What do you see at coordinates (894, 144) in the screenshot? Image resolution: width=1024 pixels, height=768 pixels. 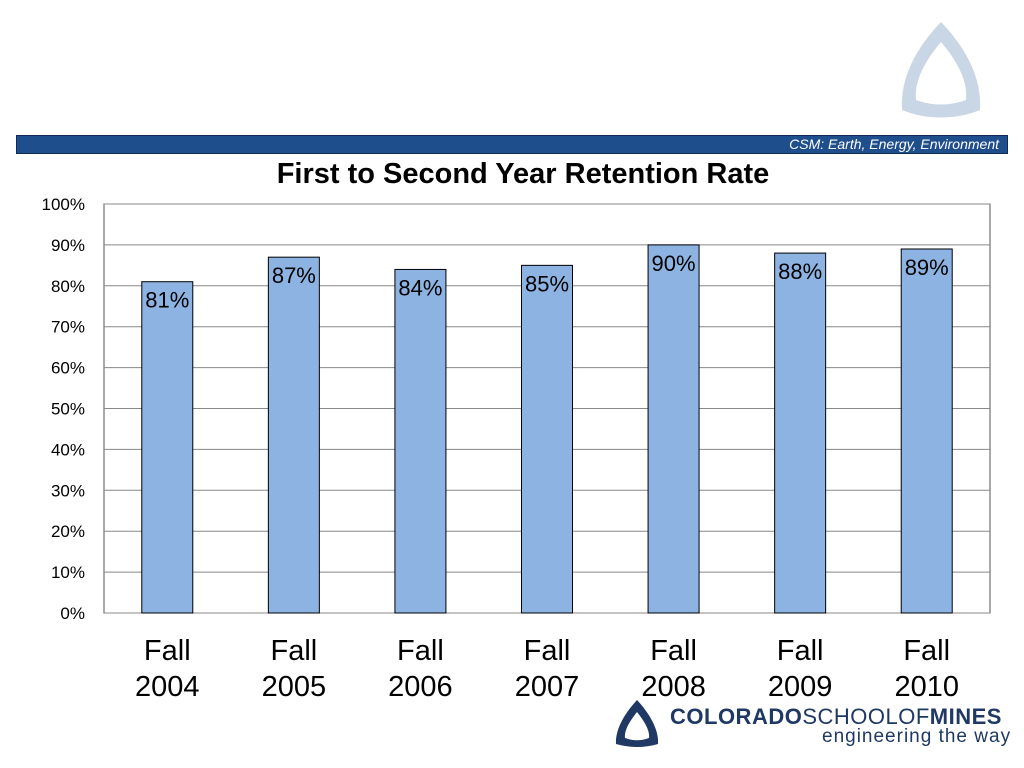 I see `header-tagline: CSM: Earth, Energy, Environment` at bounding box center [894, 144].